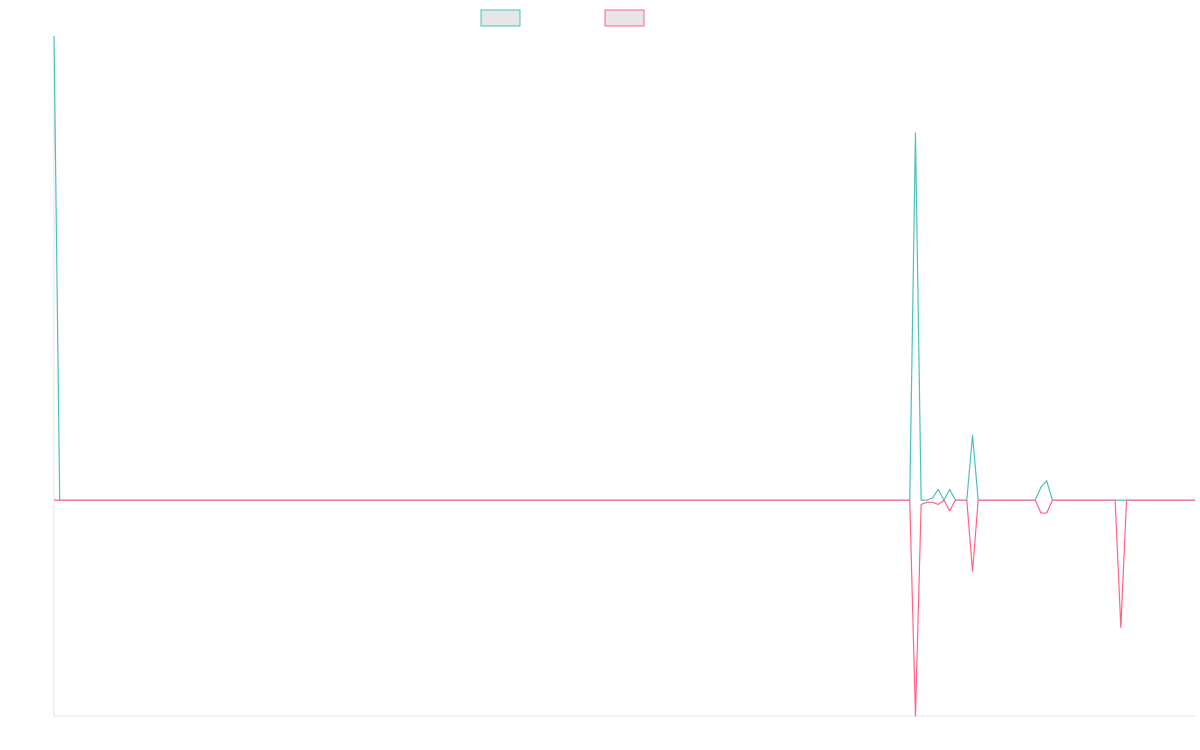 This screenshot has width=1200, height=750. I want to click on legend, so click(562, 18).